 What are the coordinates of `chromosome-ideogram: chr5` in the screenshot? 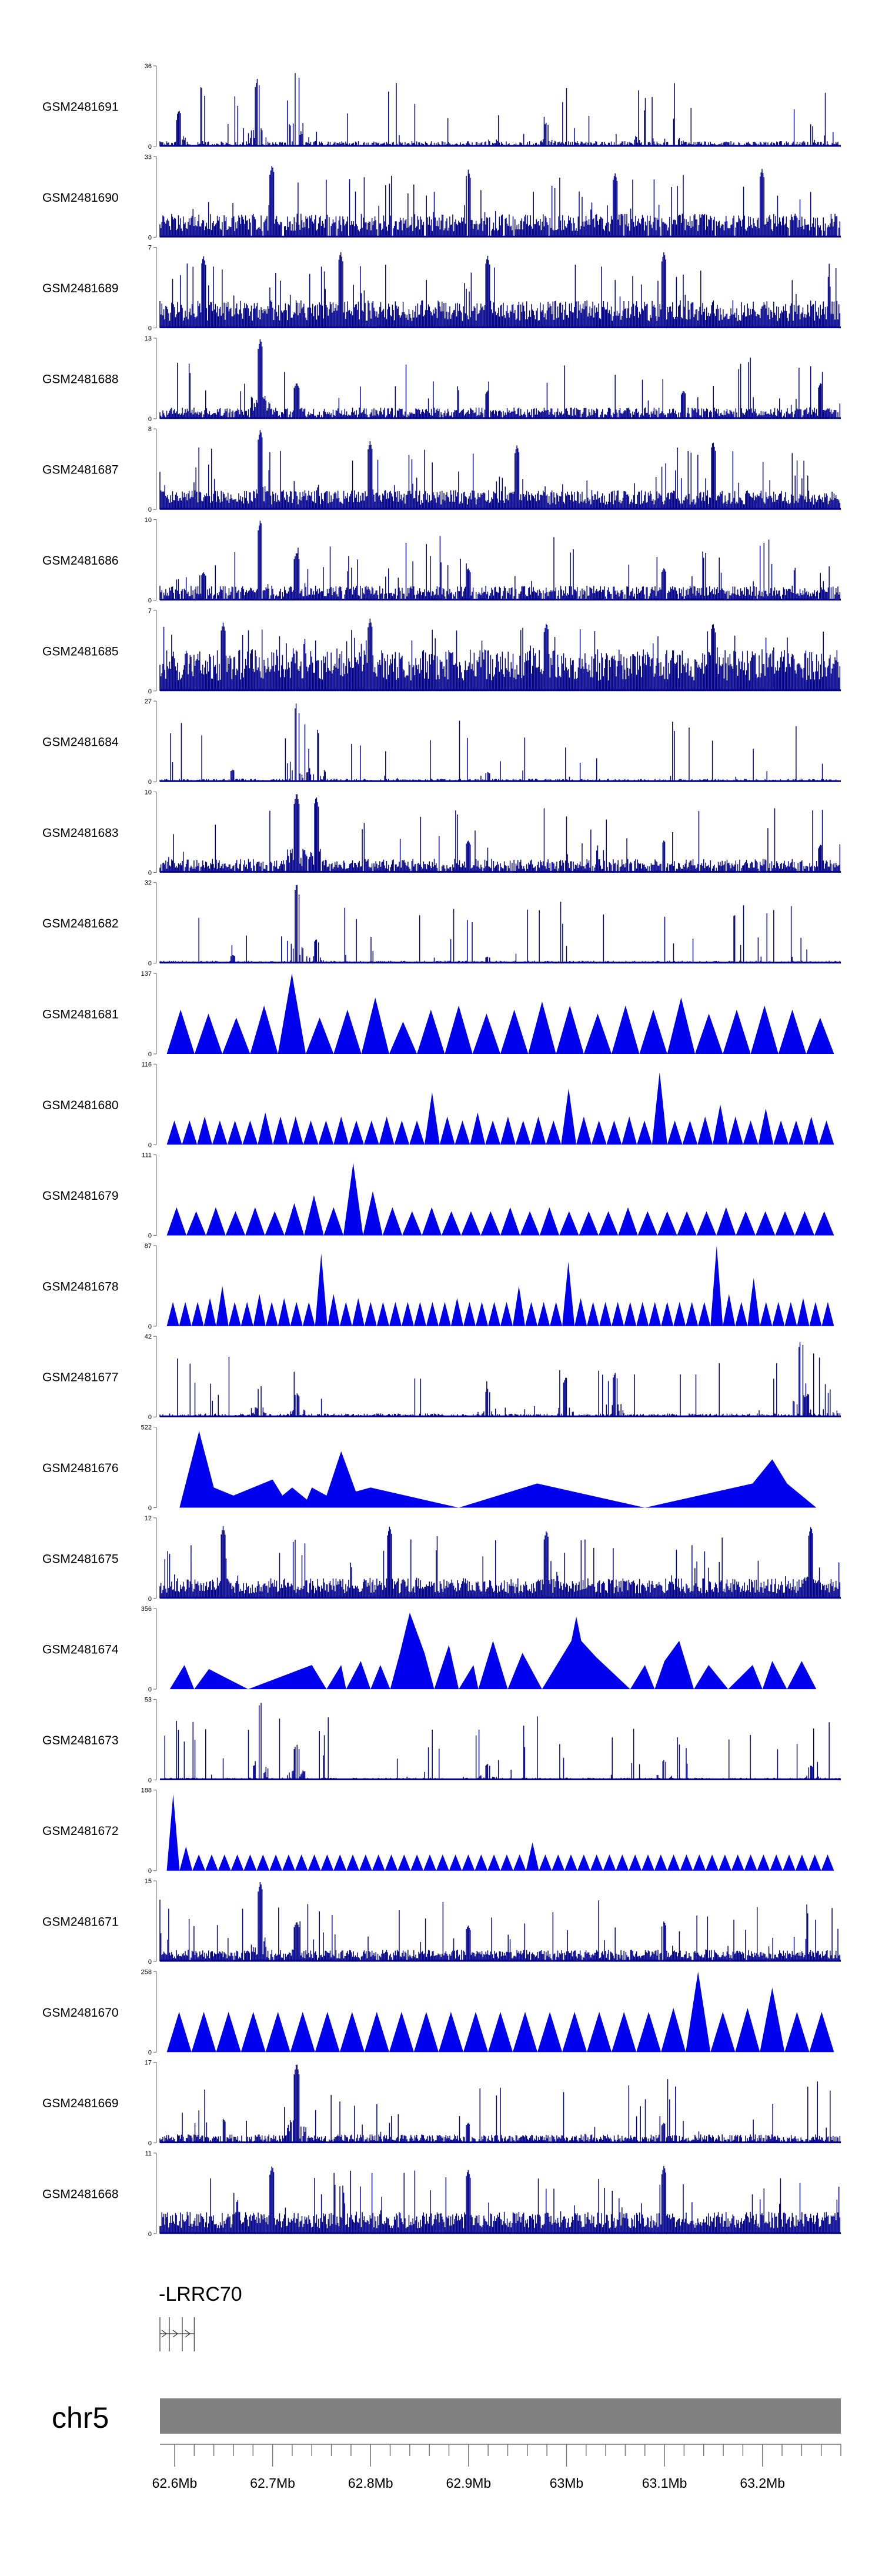 It's located at (446, 2416).